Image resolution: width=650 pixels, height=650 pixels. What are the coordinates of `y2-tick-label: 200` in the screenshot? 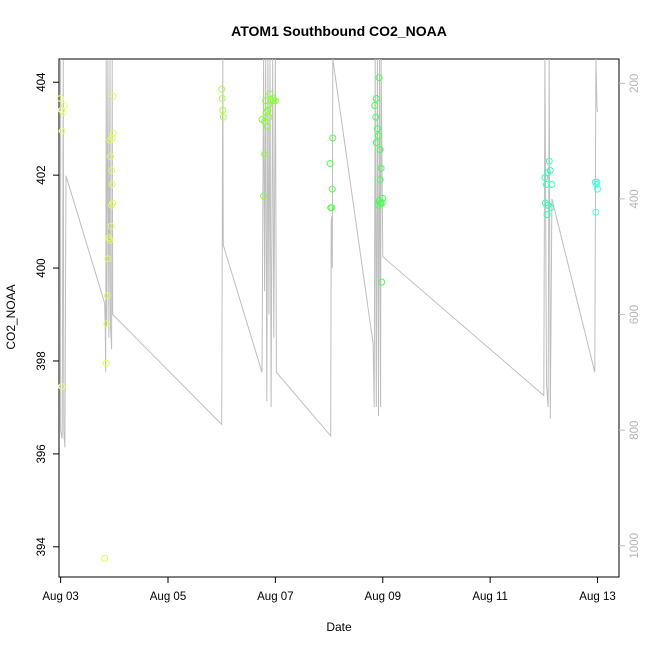 It's located at (635, 83).